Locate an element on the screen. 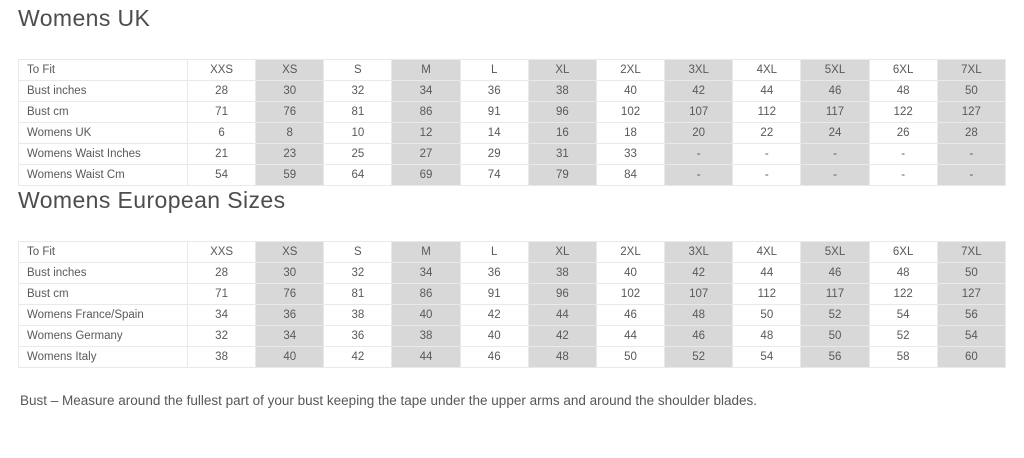 This screenshot has width=1024, height=458. column-header-cell: M is located at coordinates (426, 252).